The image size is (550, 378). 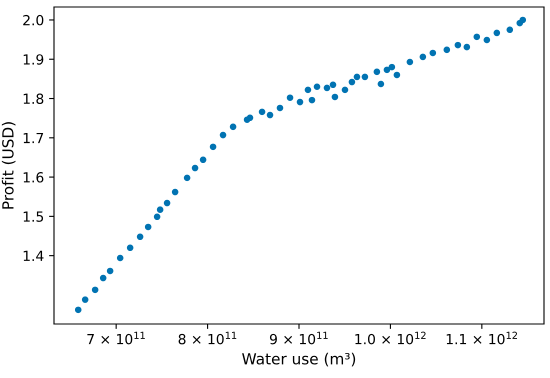 What do you see at coordinates (34, 98) in the screenshot?
I see `y-tick-label: 1.8` at bounding box center [34, 98].